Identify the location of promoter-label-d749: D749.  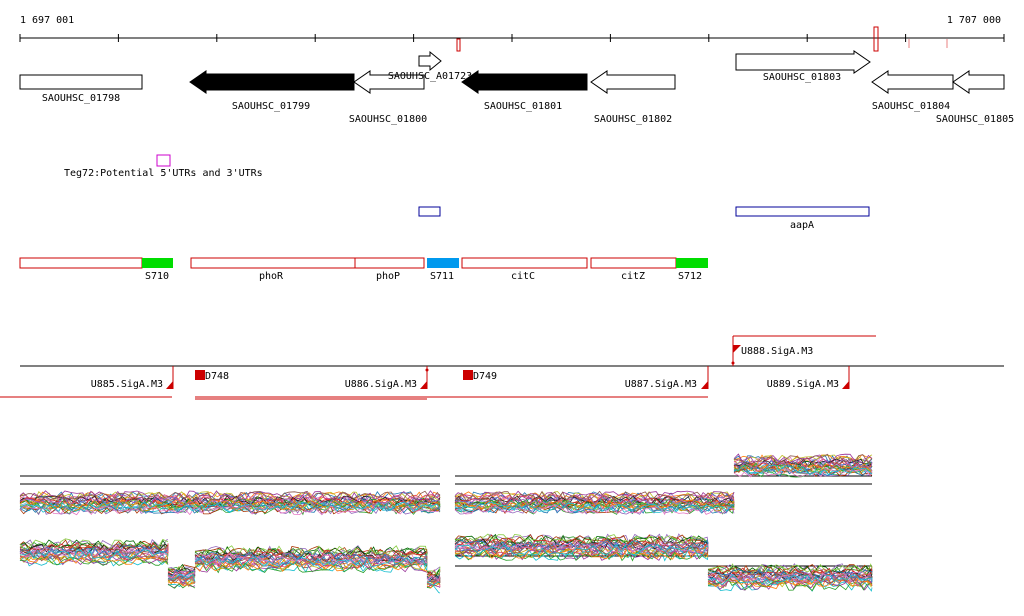
(485, 376).